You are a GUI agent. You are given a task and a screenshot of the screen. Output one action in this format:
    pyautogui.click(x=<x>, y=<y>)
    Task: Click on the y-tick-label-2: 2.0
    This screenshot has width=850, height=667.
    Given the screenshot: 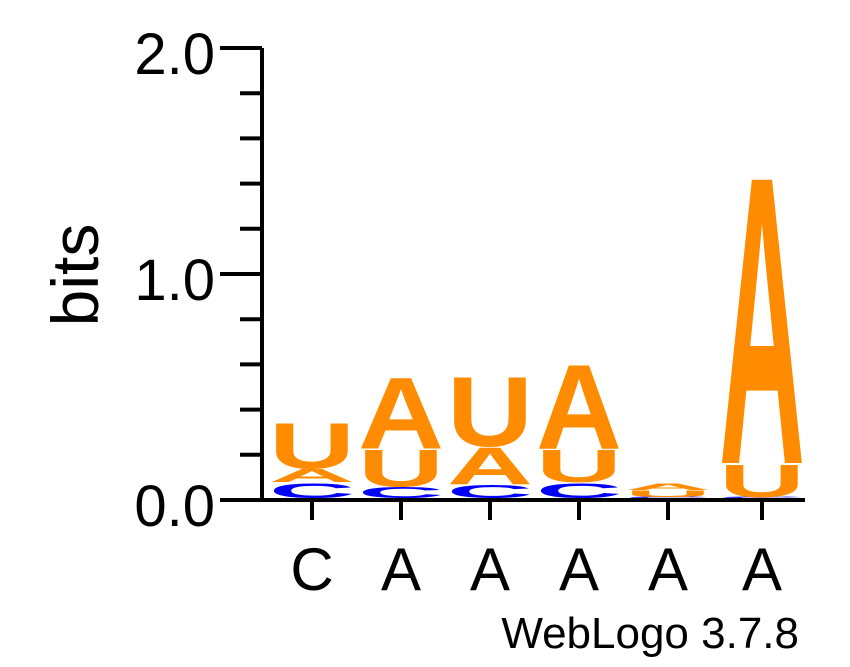 What is the action you would take?
    pyautogui.click(x=174, y=54)
    